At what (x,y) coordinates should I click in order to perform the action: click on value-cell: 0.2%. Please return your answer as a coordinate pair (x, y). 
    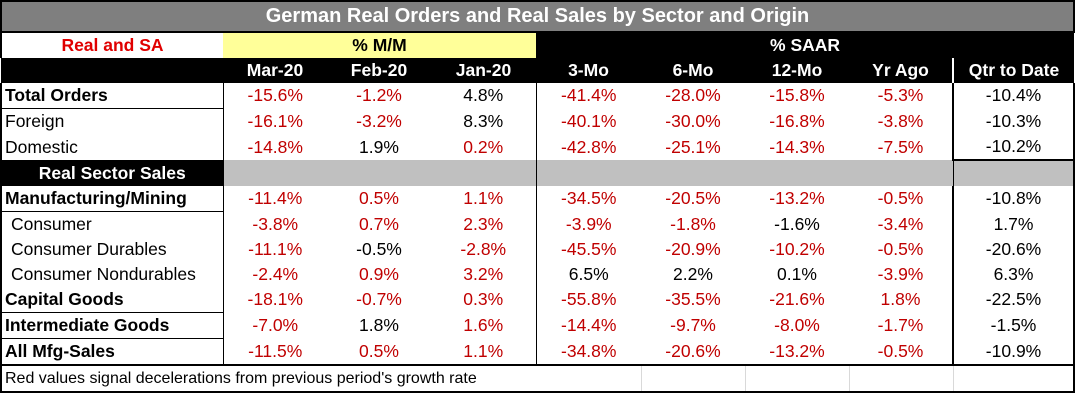
    Looking at the image, I should click on (483, 146).